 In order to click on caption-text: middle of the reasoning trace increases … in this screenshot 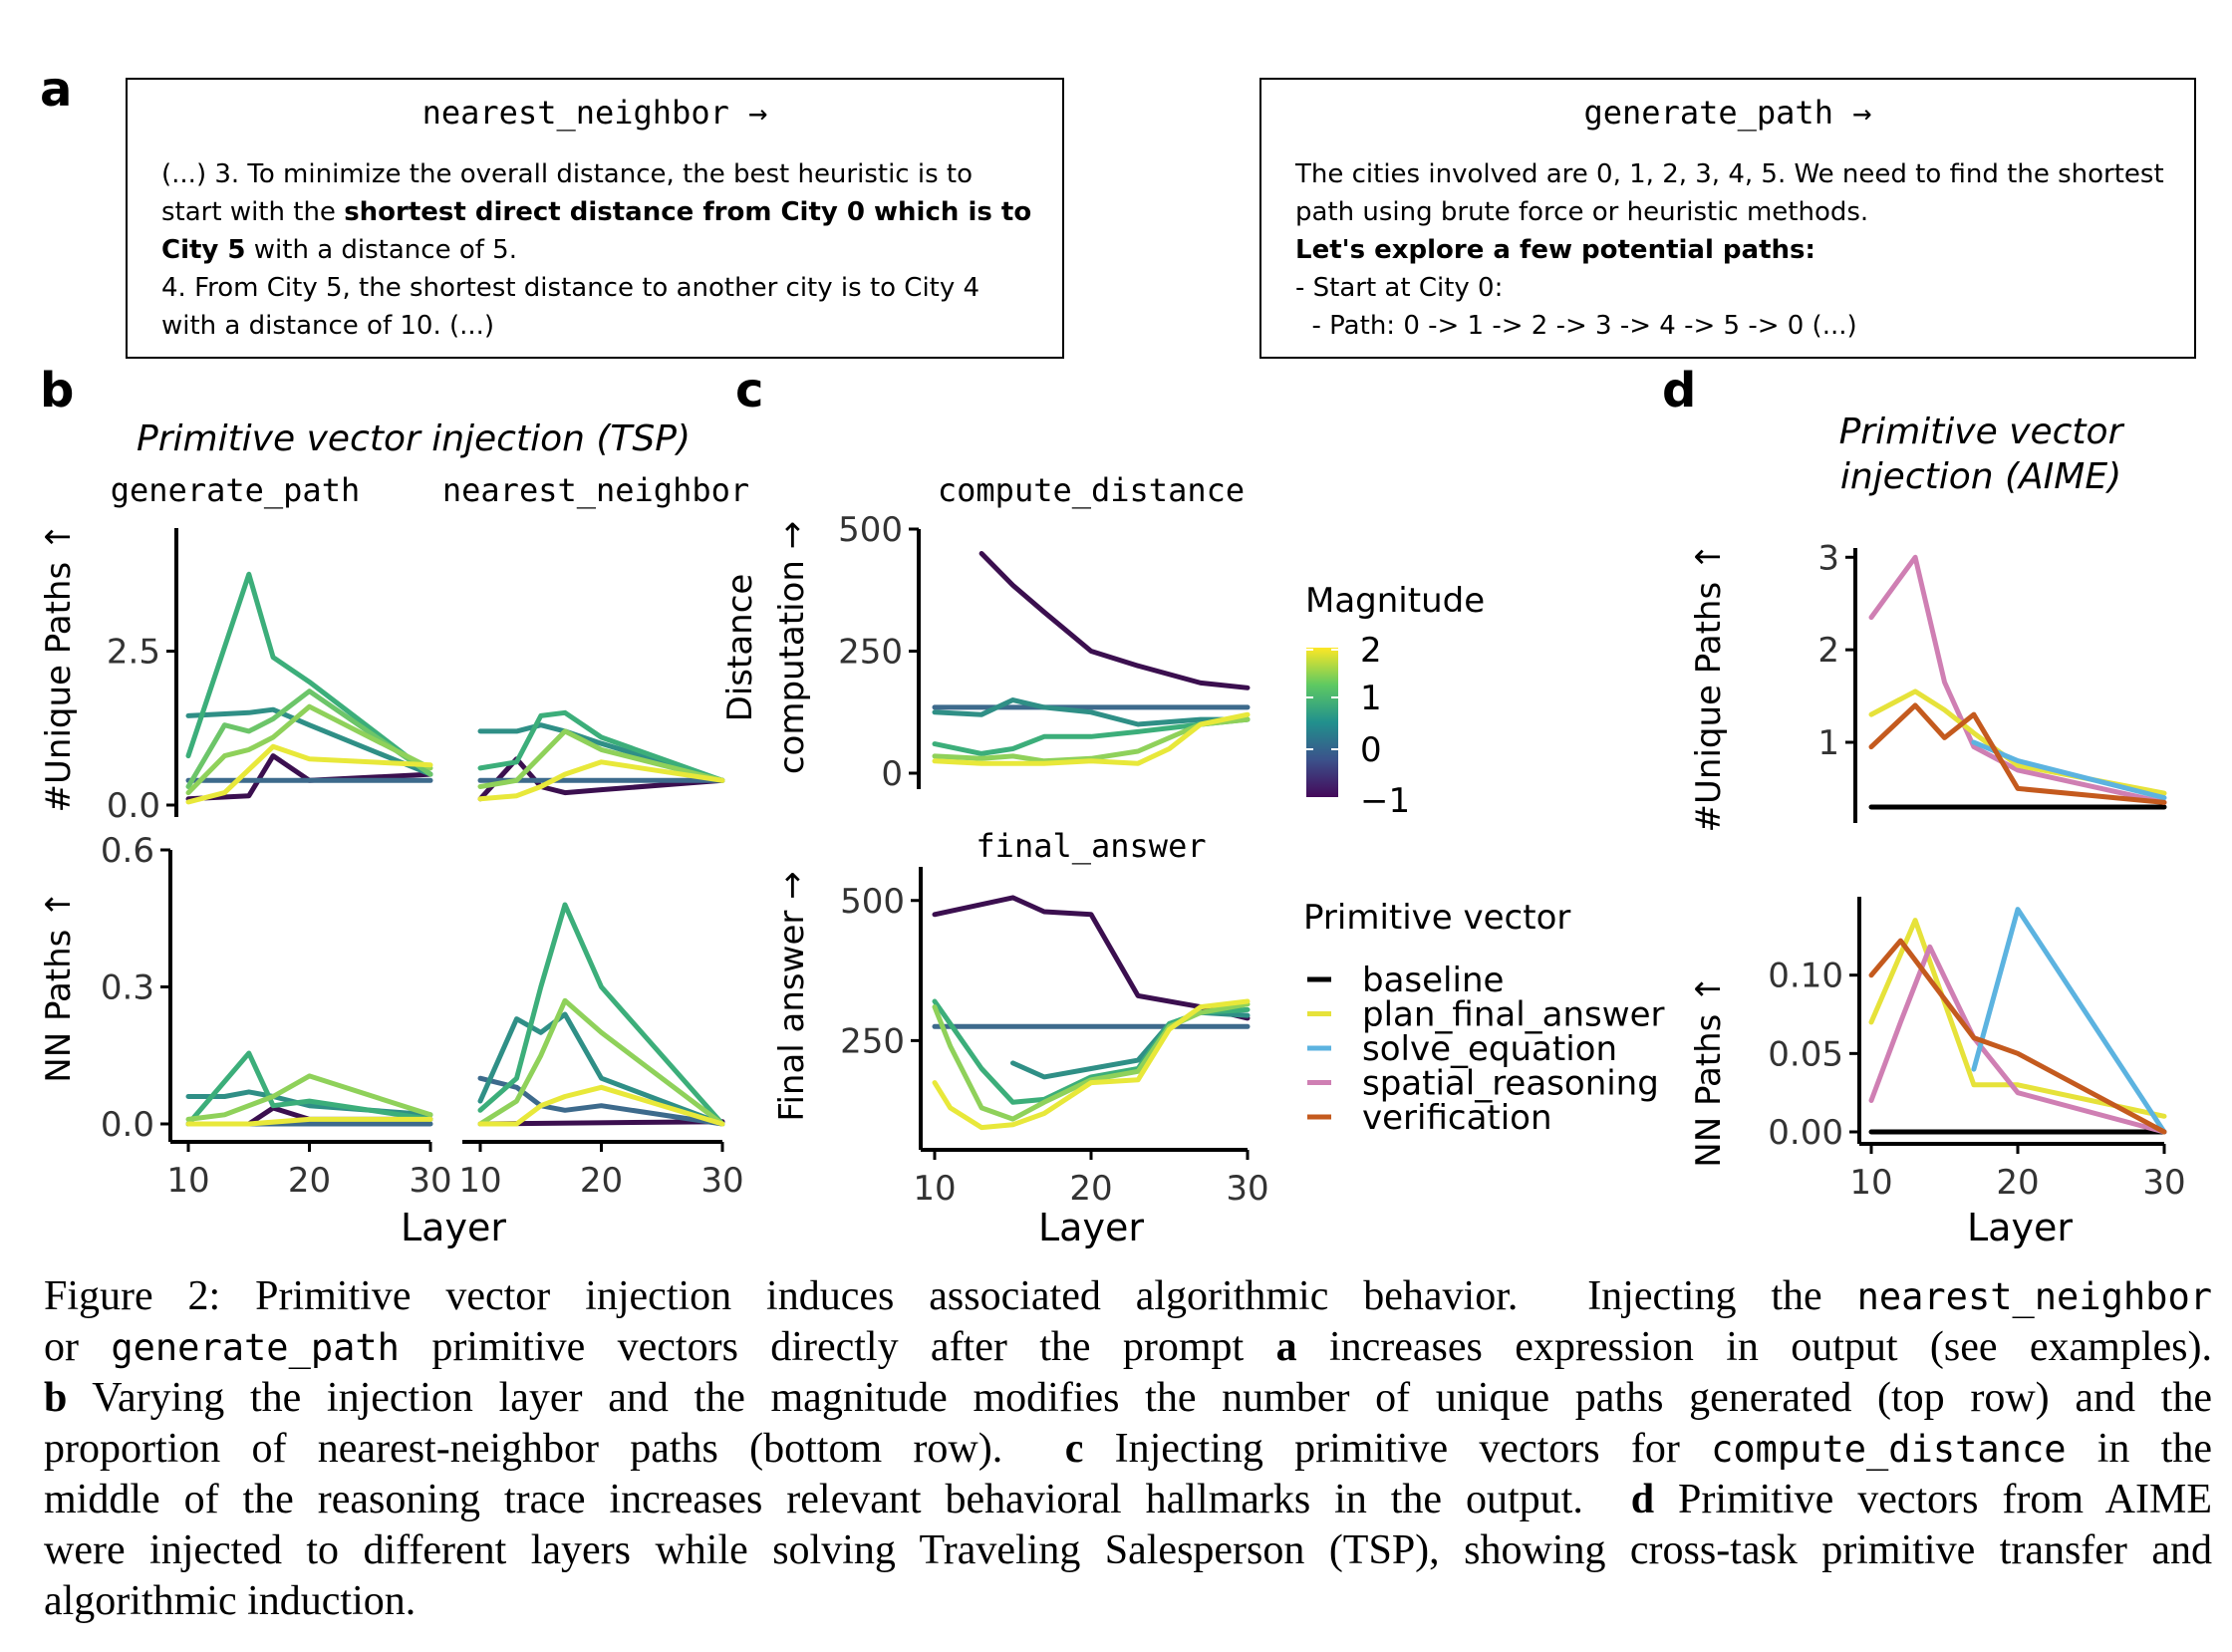, I will do `click(837, 1499)`.